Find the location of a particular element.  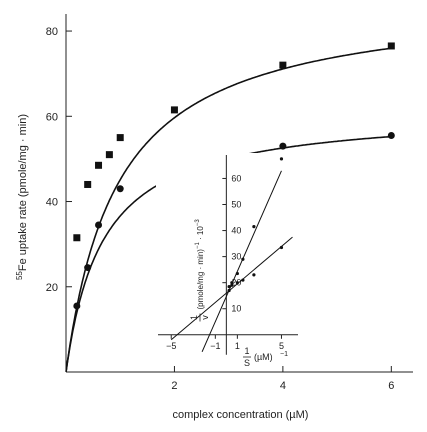

inset-x-tick-label: −5 is located at coordinates (171, 346).